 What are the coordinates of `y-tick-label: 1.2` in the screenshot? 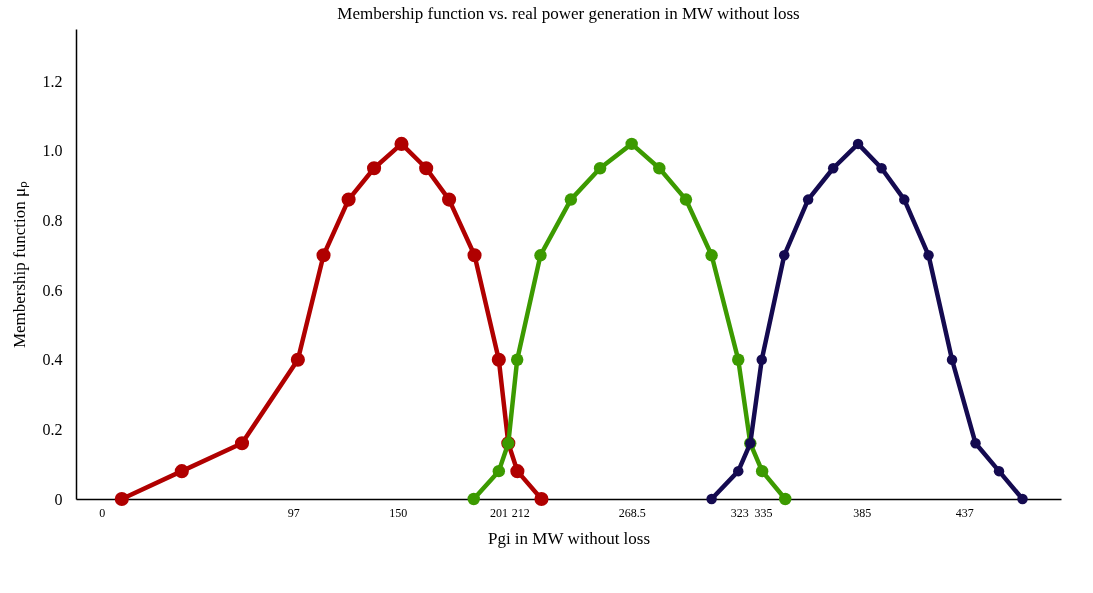 It's located at (52, 81).